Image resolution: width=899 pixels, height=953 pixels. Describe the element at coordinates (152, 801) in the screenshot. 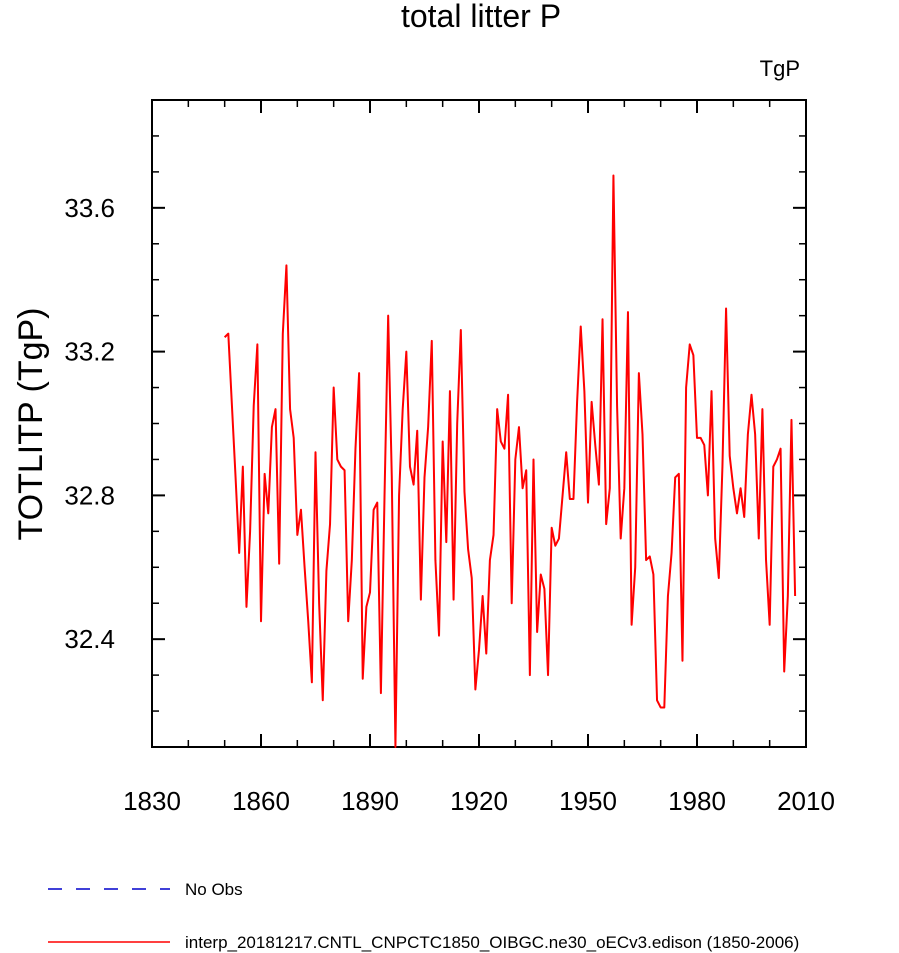

I see `x-tick-label: 1830` at that location.